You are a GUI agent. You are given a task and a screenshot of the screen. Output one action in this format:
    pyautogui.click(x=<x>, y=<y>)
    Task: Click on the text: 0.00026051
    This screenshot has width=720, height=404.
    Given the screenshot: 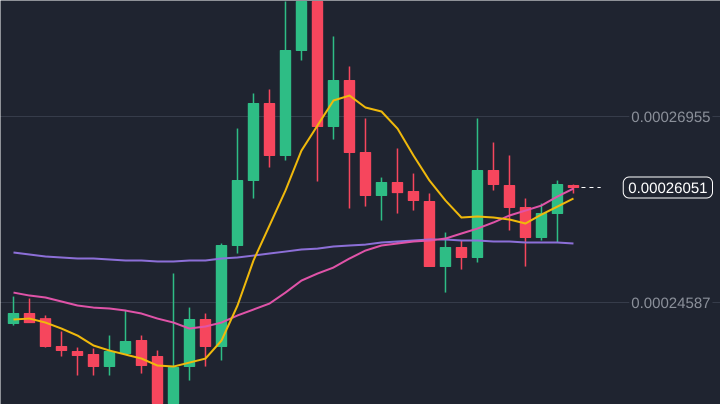 What is the action you would take?
    pyautogui.click(x=668, y=189)
    